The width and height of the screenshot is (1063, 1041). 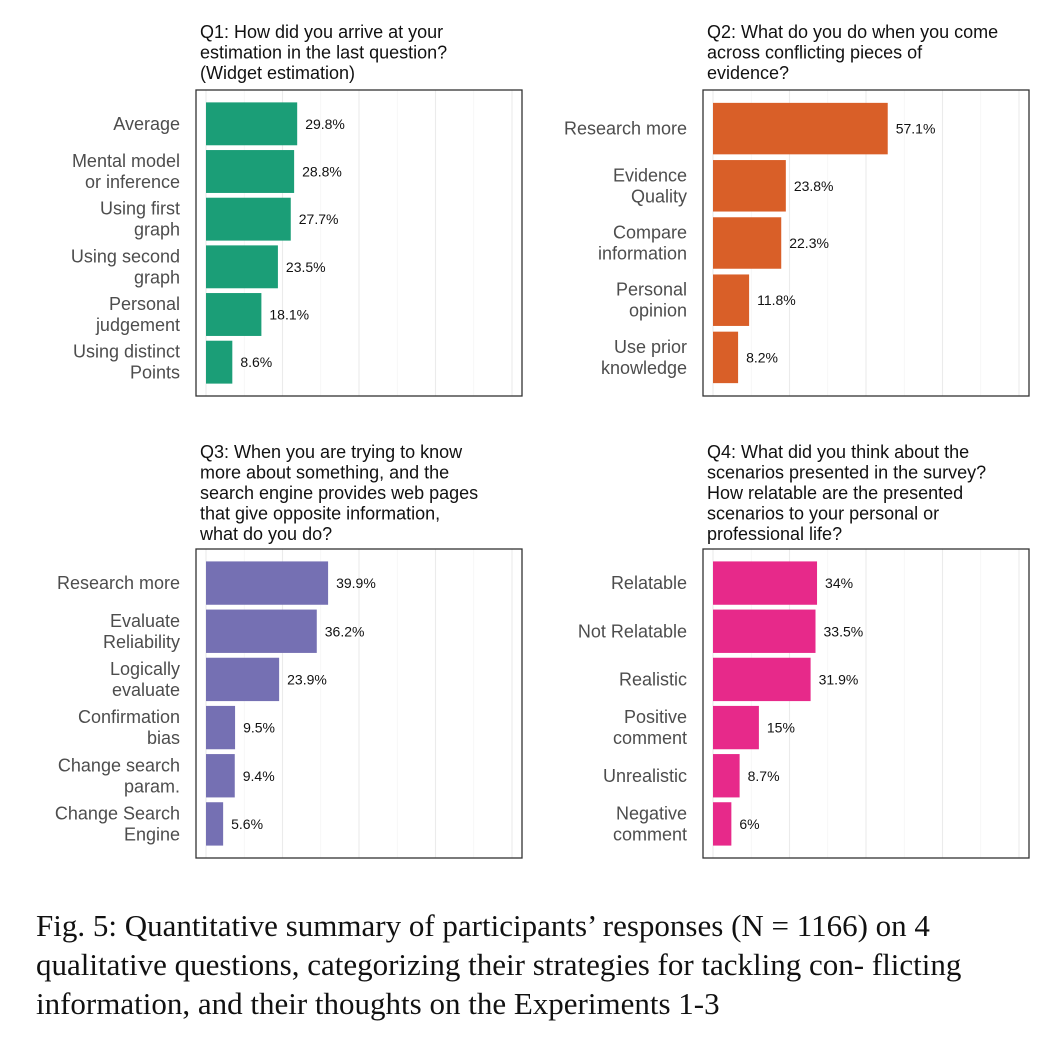 What do you see at coordinates (823, 514) in the screenshot?
I see `chart-title-line: scenarios to your personal or` at bounding box center [823, 514].